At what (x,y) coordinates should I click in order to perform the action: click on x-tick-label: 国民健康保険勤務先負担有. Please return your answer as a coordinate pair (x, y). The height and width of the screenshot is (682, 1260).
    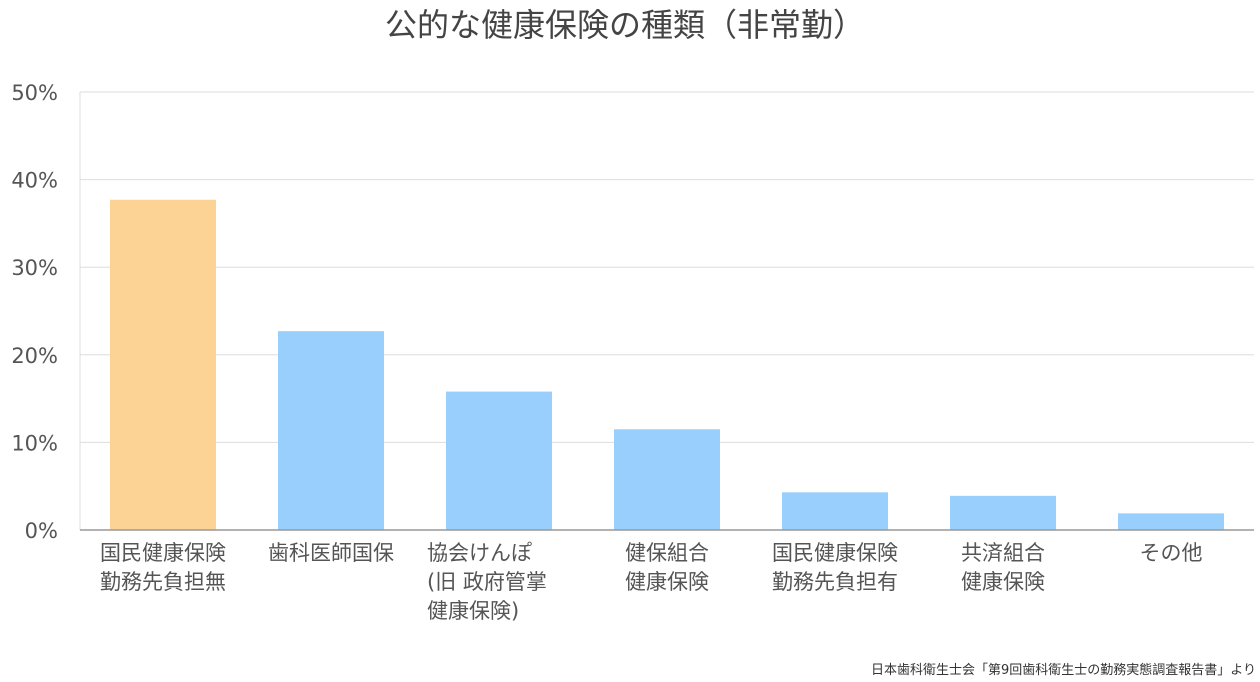
    Looking at the image, I should click on (835, 567).